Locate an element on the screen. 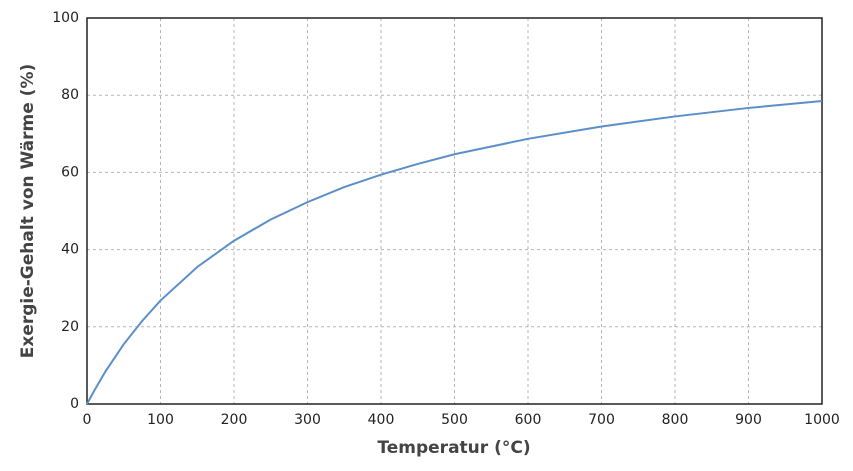  y-tick-label: 100 is located at coordinates (65, 18).